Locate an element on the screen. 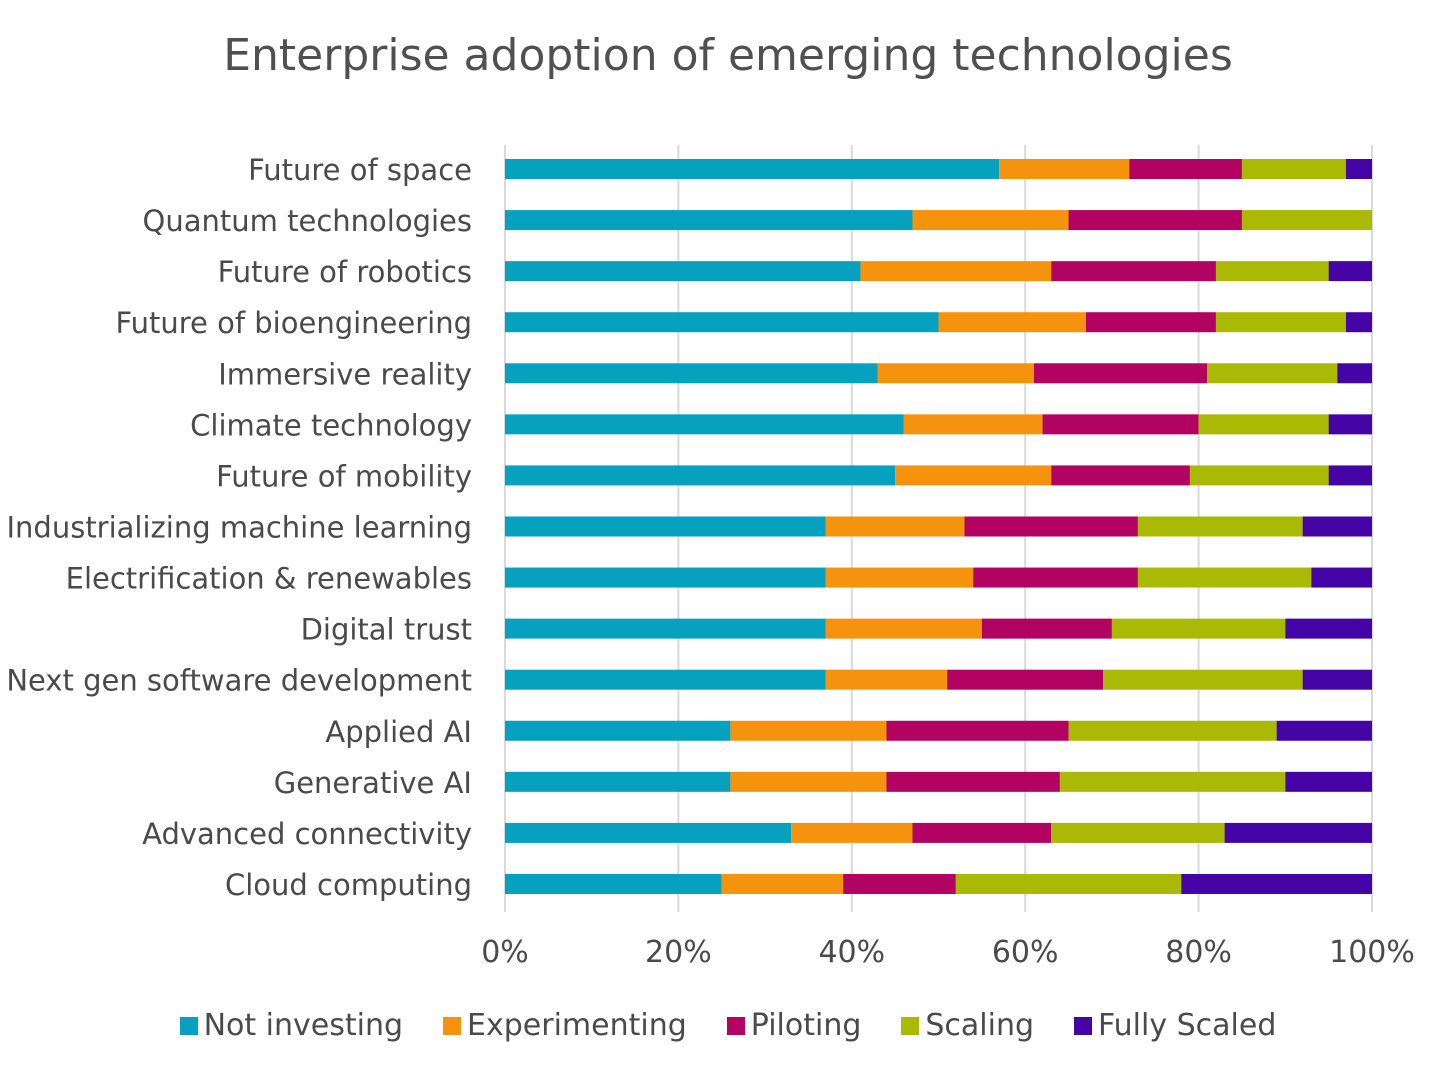 This screenshot has width=1456, height=1086. legend-item: Not investing is located at coordinates (291, 1025).